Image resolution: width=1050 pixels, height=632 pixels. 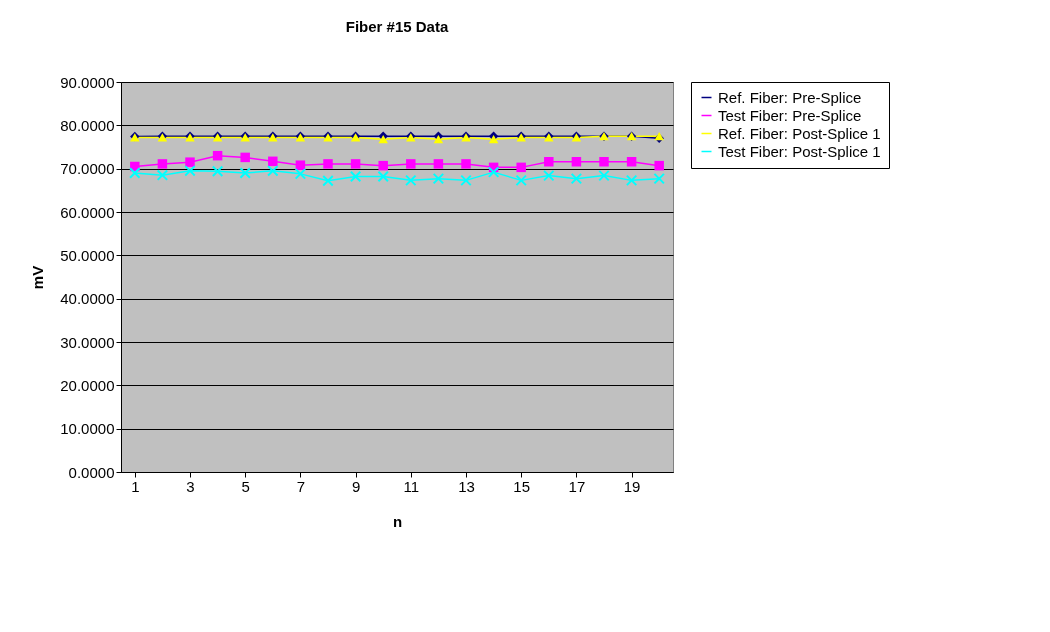 What do you see at coordinates (135, 486) in the screenshot?
I see `x-tick-label: 1` at bounding box center [135, 486].